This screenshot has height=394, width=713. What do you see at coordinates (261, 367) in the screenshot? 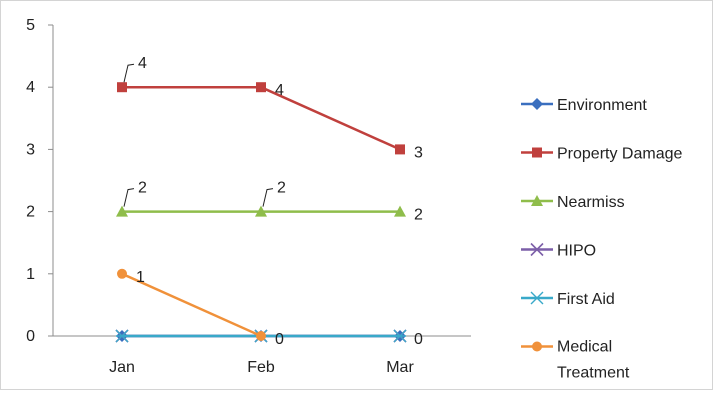
I see `x-tick-label: Feb` at bounding box center [261, 367].